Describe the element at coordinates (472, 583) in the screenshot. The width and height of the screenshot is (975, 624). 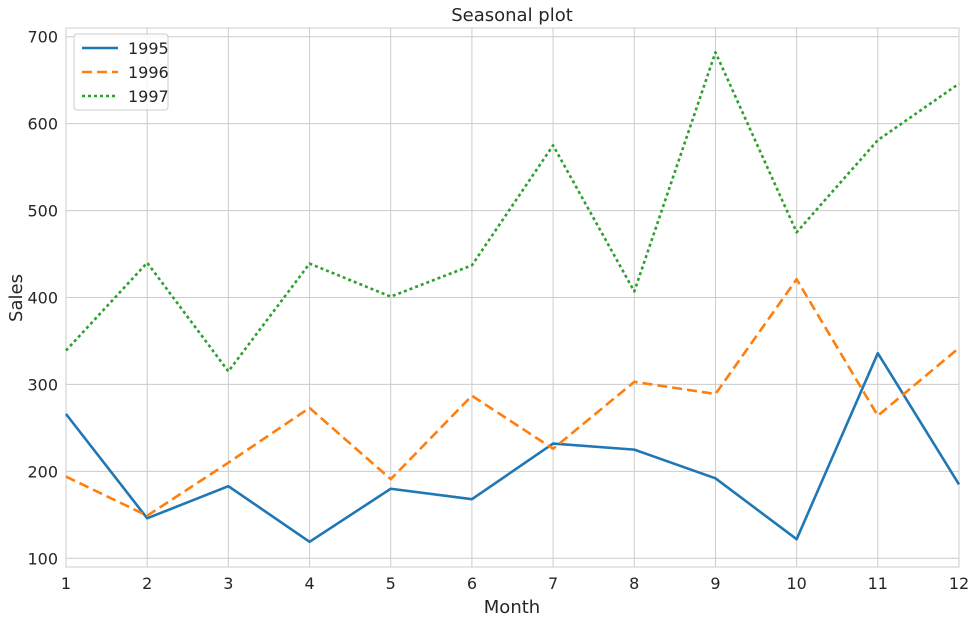
I see `x-tick-label: 6` at that location.